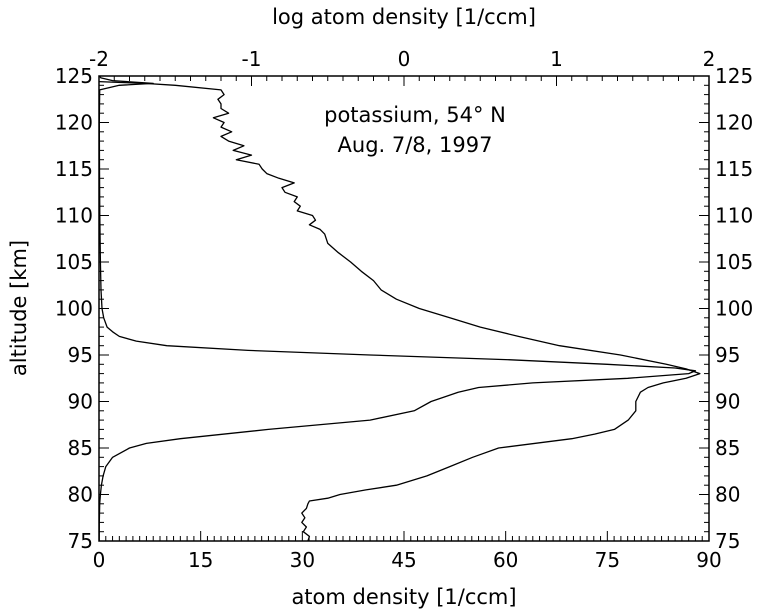  What do you see at coordinates (80, 541) in the screenshot?
I see `y-tick-label-left: 75` at bounding box center [80, 541].